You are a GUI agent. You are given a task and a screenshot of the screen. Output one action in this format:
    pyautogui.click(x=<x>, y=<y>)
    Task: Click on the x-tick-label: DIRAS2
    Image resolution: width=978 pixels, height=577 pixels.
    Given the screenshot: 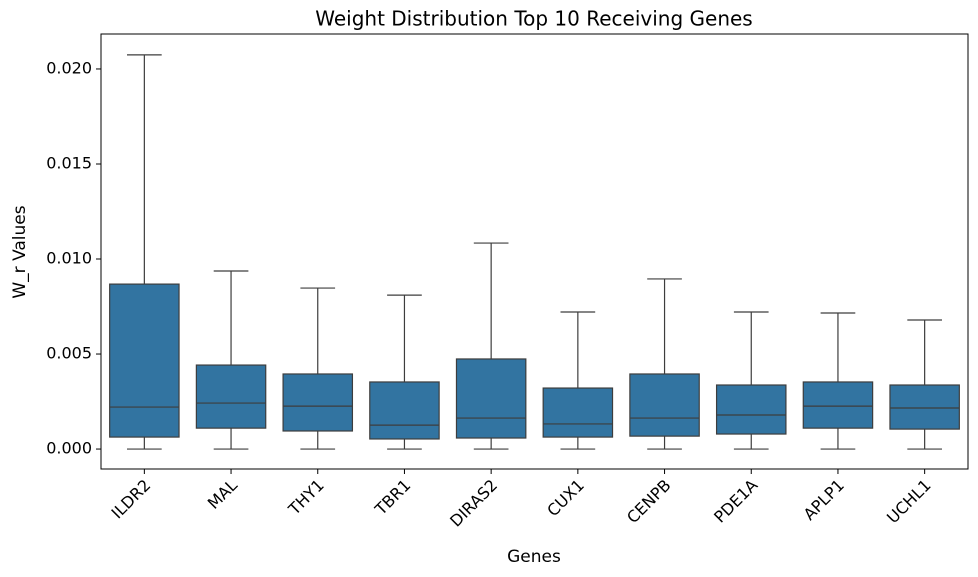 What is the action you would take?
    pyautogui.click(x=473, y=503)
    